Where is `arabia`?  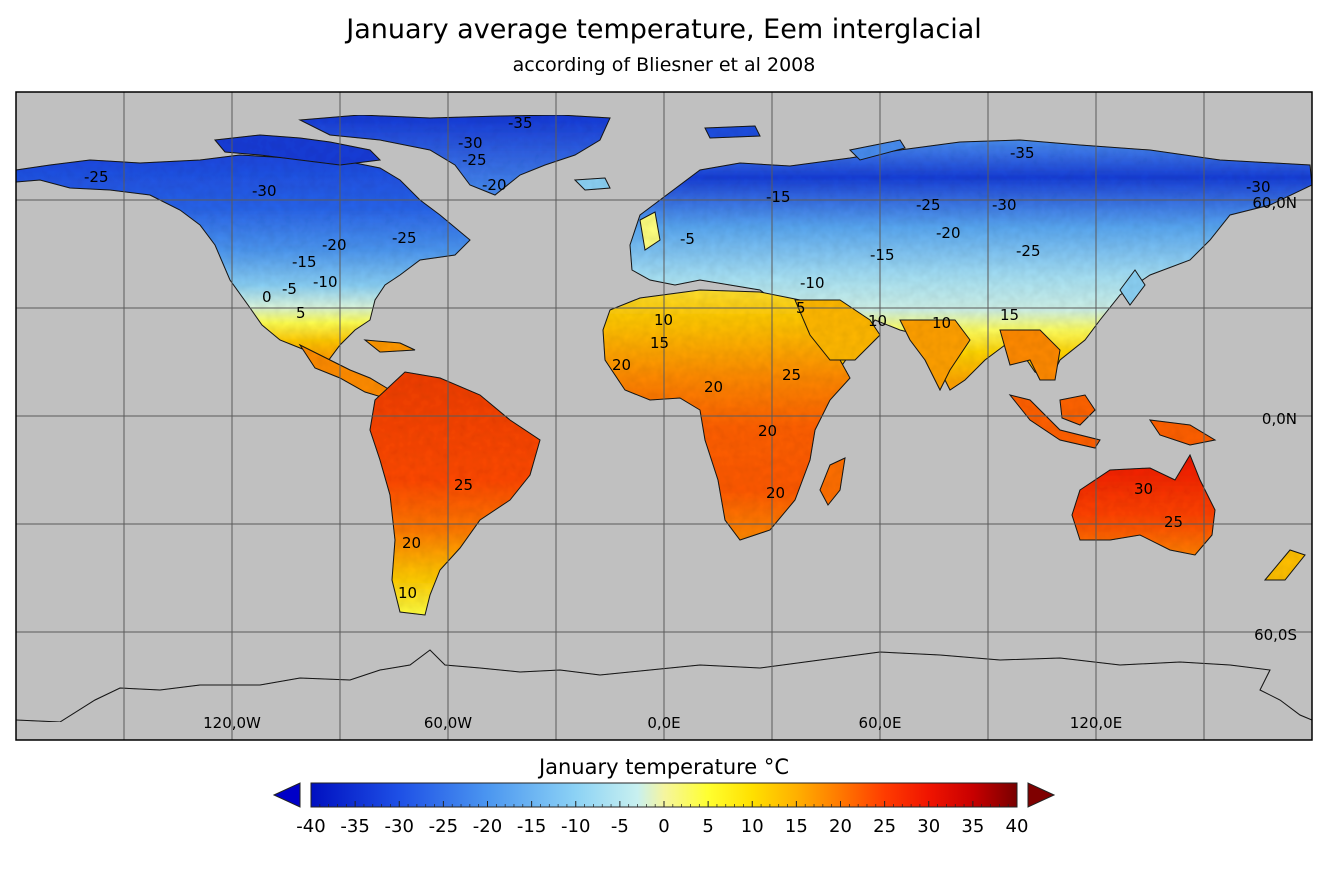
arabia is located at coordinates (837, 330).